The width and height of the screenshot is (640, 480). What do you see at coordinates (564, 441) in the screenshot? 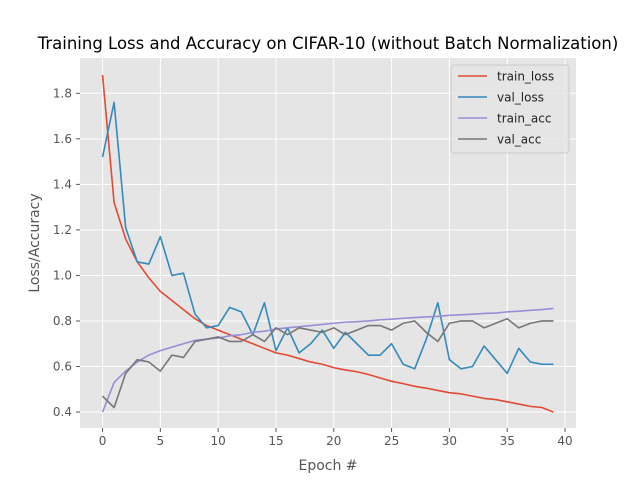
I see `x-tick-label: 40` at bounding box center [564, 441].